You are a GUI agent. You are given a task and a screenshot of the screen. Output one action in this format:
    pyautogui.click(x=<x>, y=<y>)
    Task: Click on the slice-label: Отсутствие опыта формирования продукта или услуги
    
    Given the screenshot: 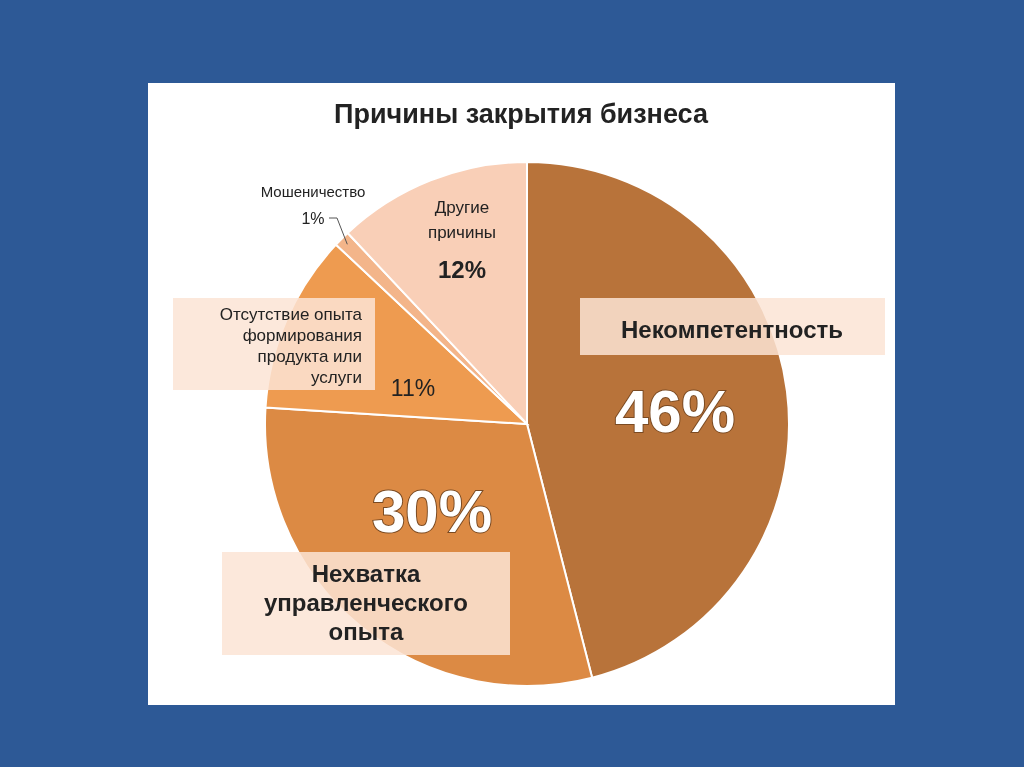 What is the action you would take?
    pyautogui.click(x=291, y=346)
    